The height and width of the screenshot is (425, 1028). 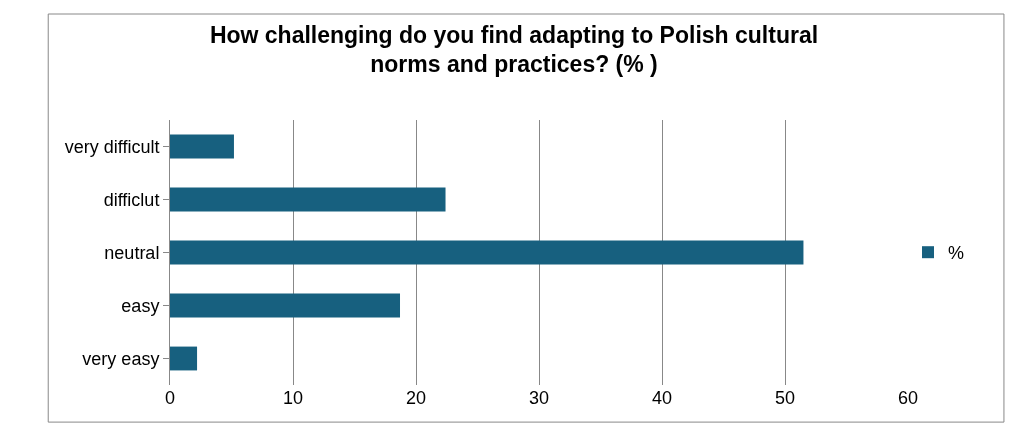 I want to click on x-tick-label: 0, so click(x=170, y=398).